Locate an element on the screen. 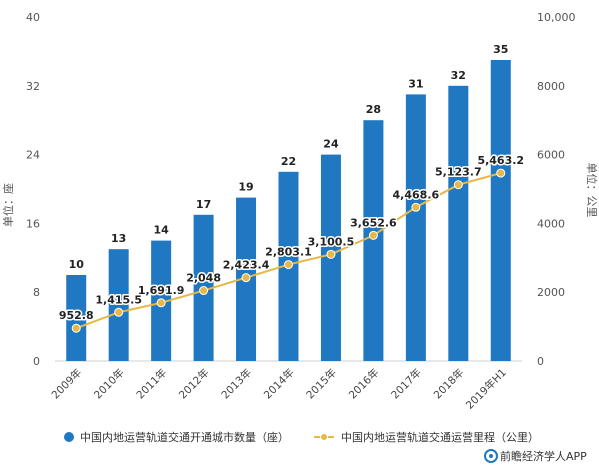  footer-source: 前瞻经济学人APP is located at coordinates (543, 456).